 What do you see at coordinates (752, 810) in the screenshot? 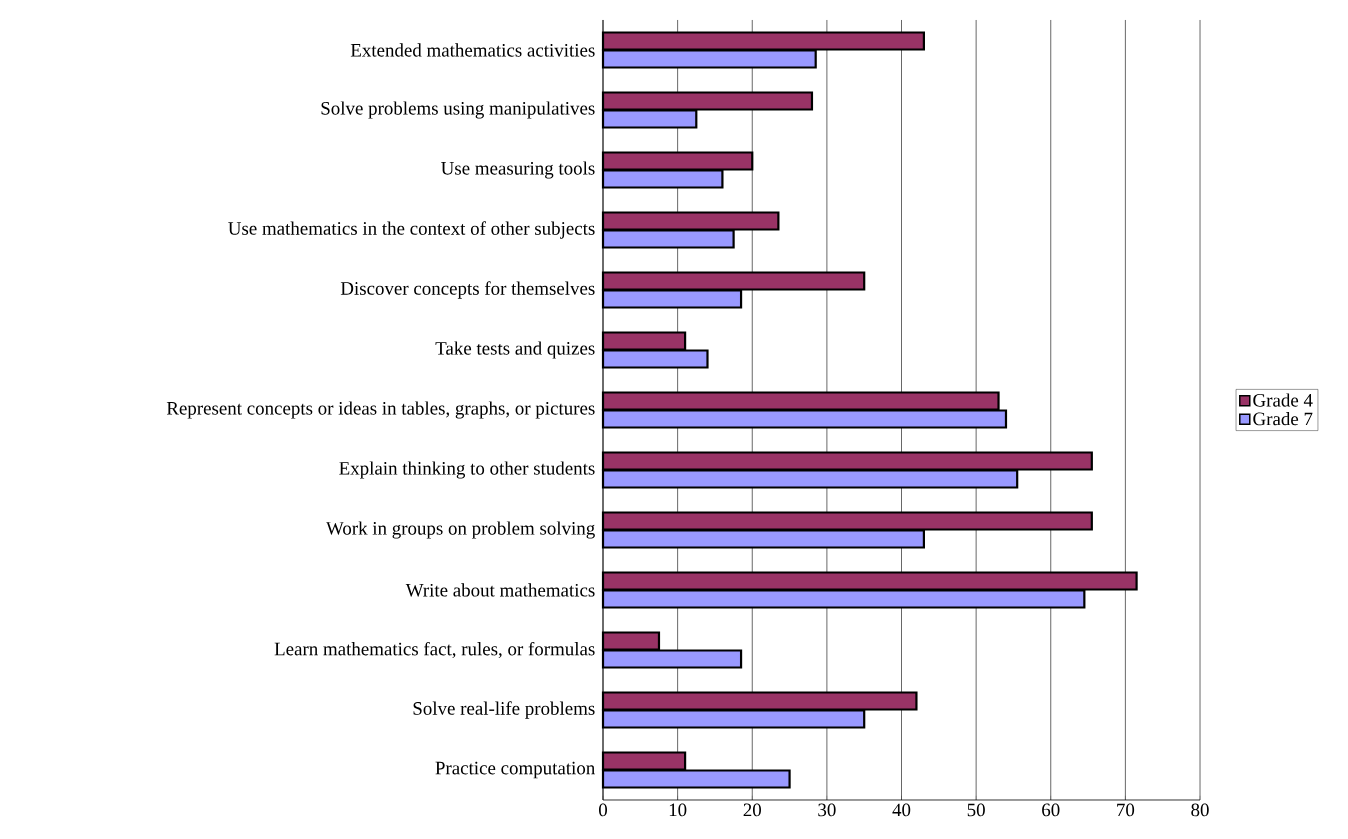
I see `x-tick-label: 20` at bounding box center [752, 810].